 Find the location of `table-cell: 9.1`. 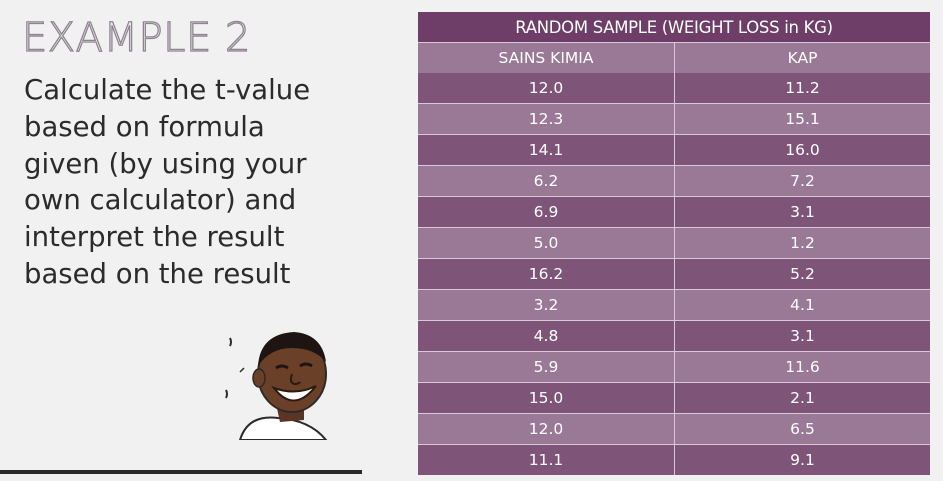

table-cell: 9.1 is located at coordinates (802, 459).